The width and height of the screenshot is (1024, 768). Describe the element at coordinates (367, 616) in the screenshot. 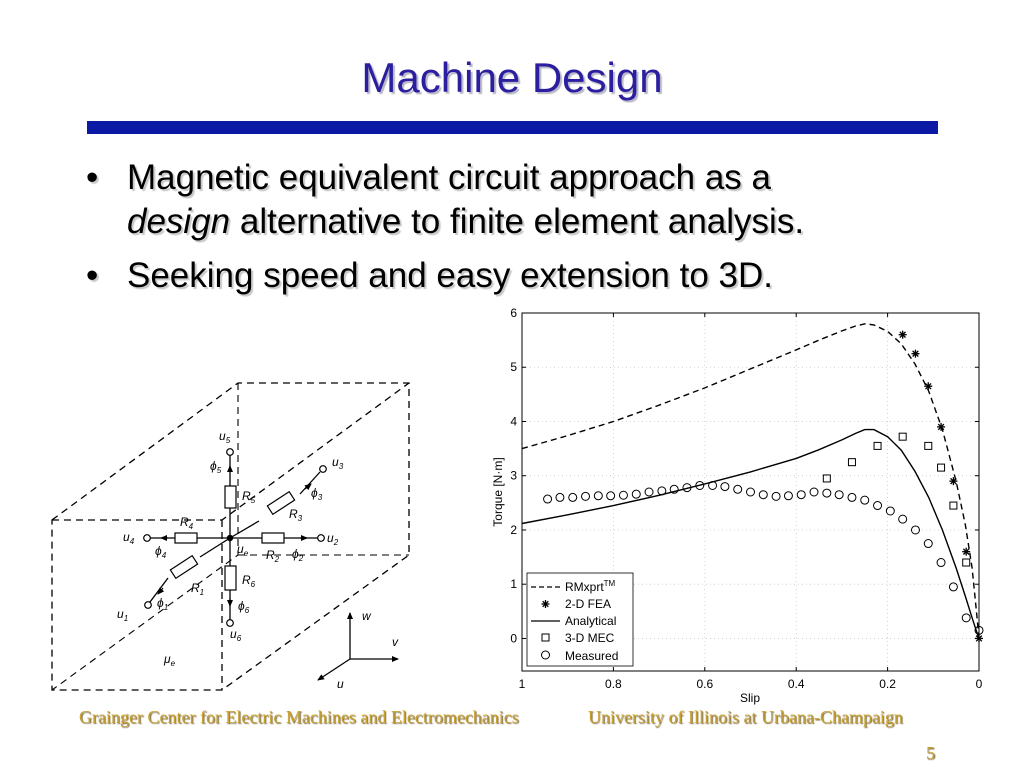

I see `axis-label-w: w` at that location.